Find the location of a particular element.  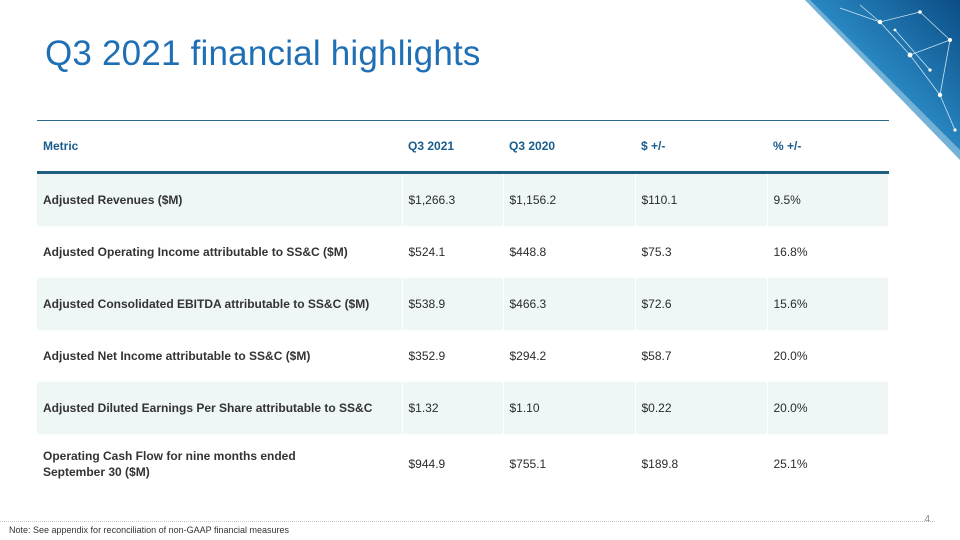

dollar-change-cell: $72.6 is located at coordinates (701, 304).